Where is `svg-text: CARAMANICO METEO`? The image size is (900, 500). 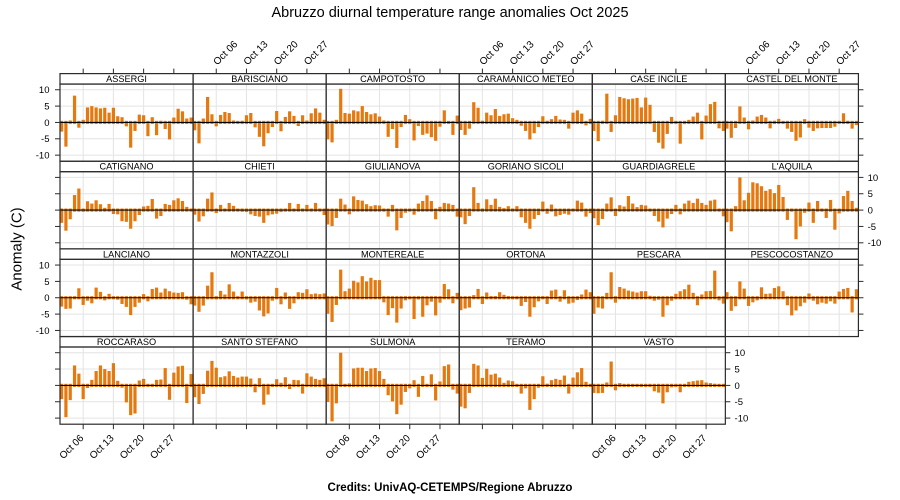
svg-text: CARAMANICO METEO is located at coordinates (526, 79).